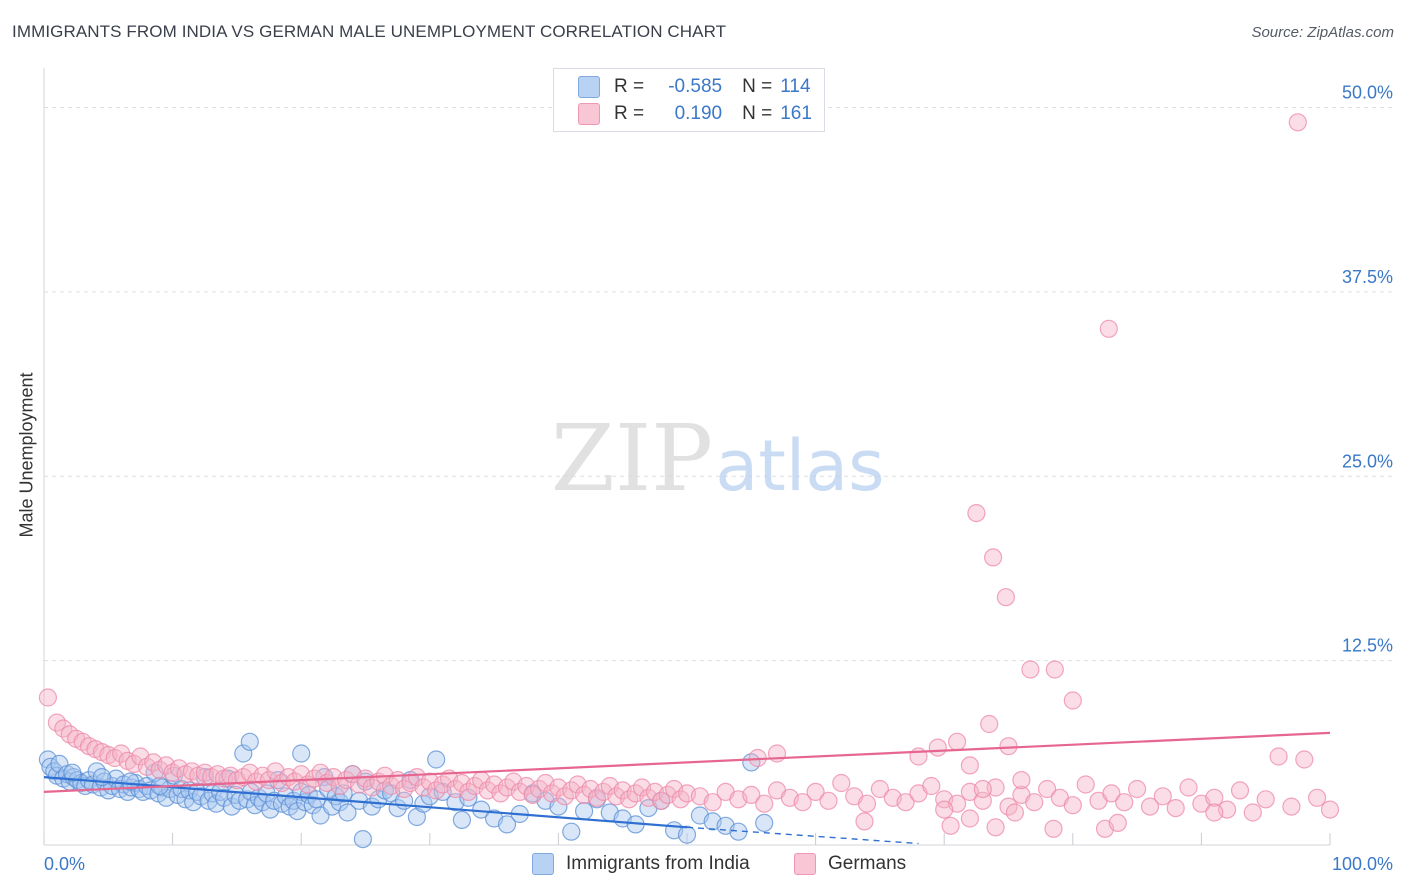 The image size is (1406, 892). I want to click on bottom-legend-germans: Germans, so click(850, 864).